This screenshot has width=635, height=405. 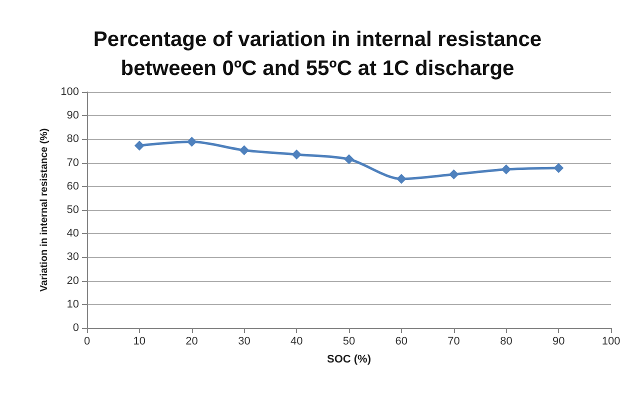 What do you see at coordinates (72, 139) in the screenshot?
I see `y-tick-label: 80` at bounding box center [72, 139].